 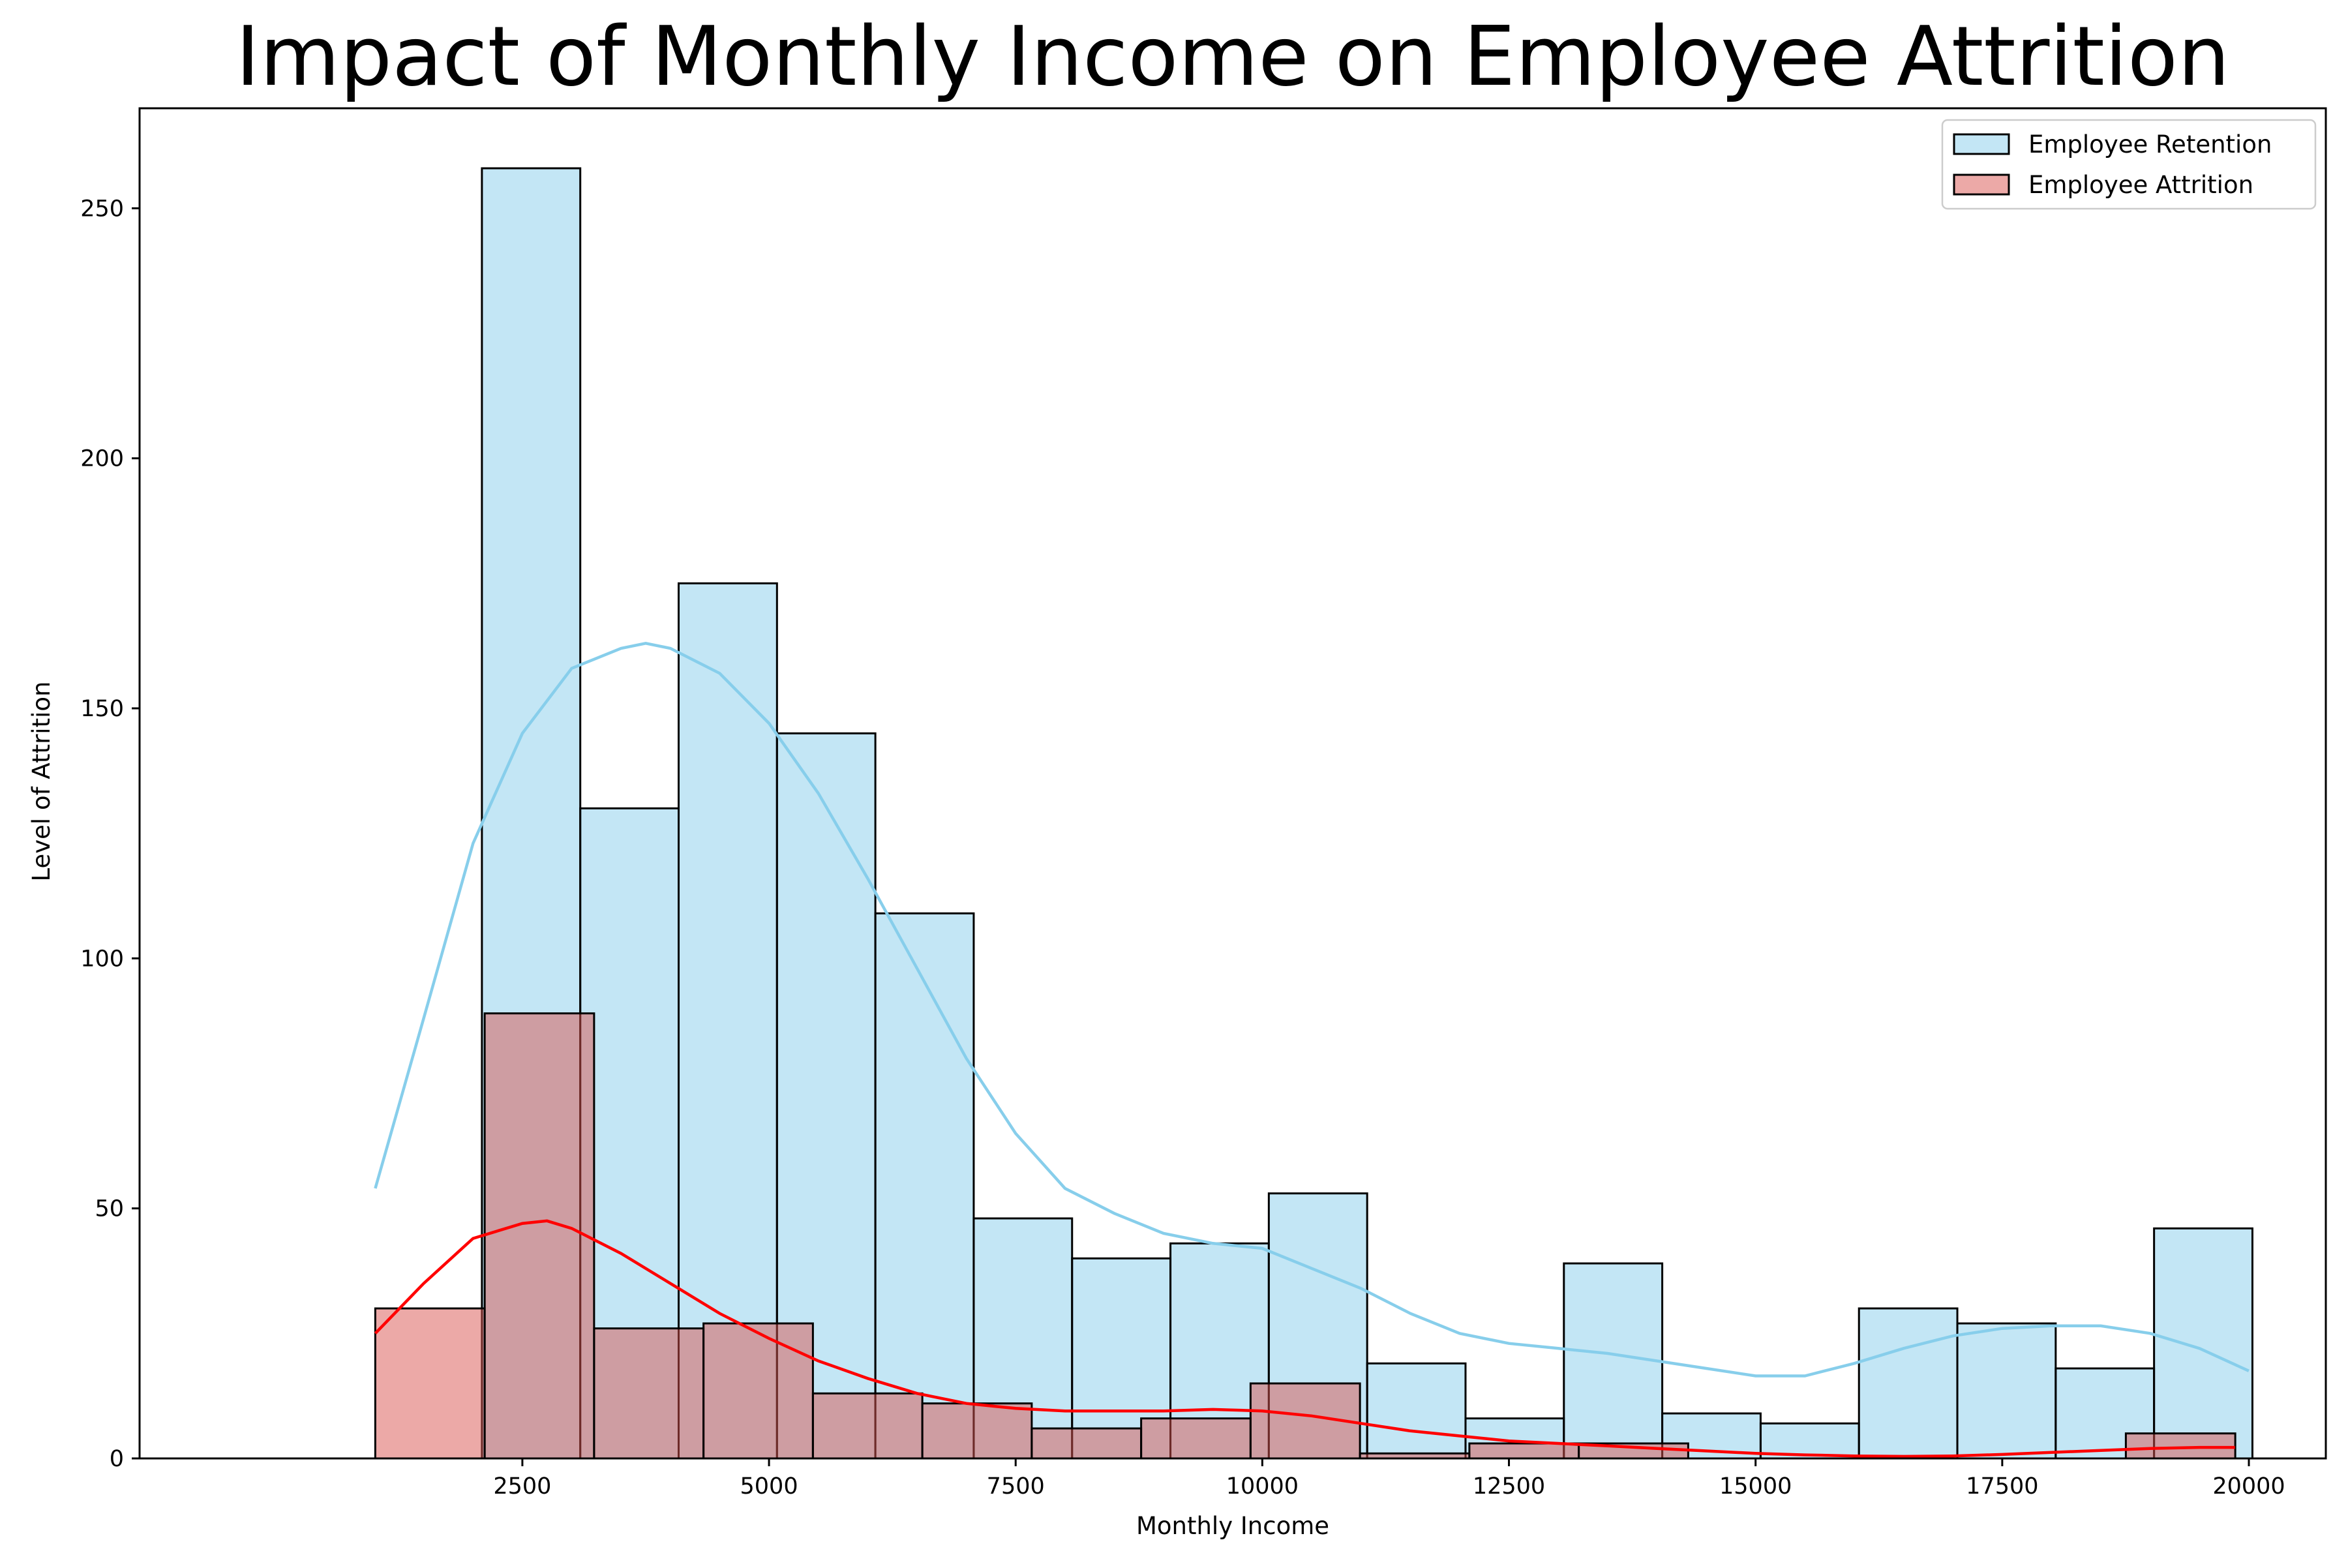 I want to click on x-tick-label: 5000, so click(x=769, y=1486).